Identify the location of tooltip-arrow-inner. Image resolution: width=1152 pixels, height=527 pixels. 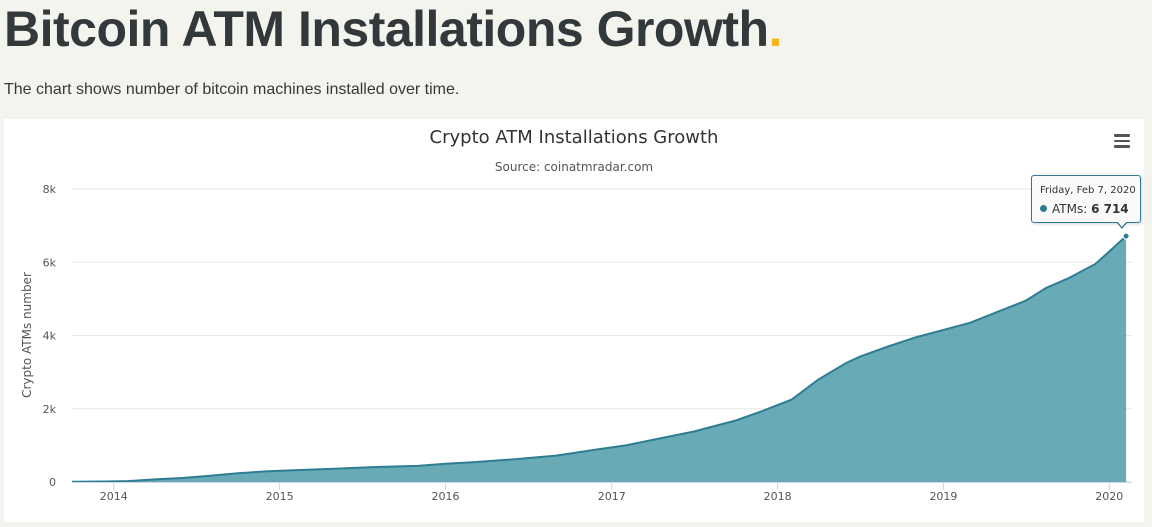
(1122, 224).